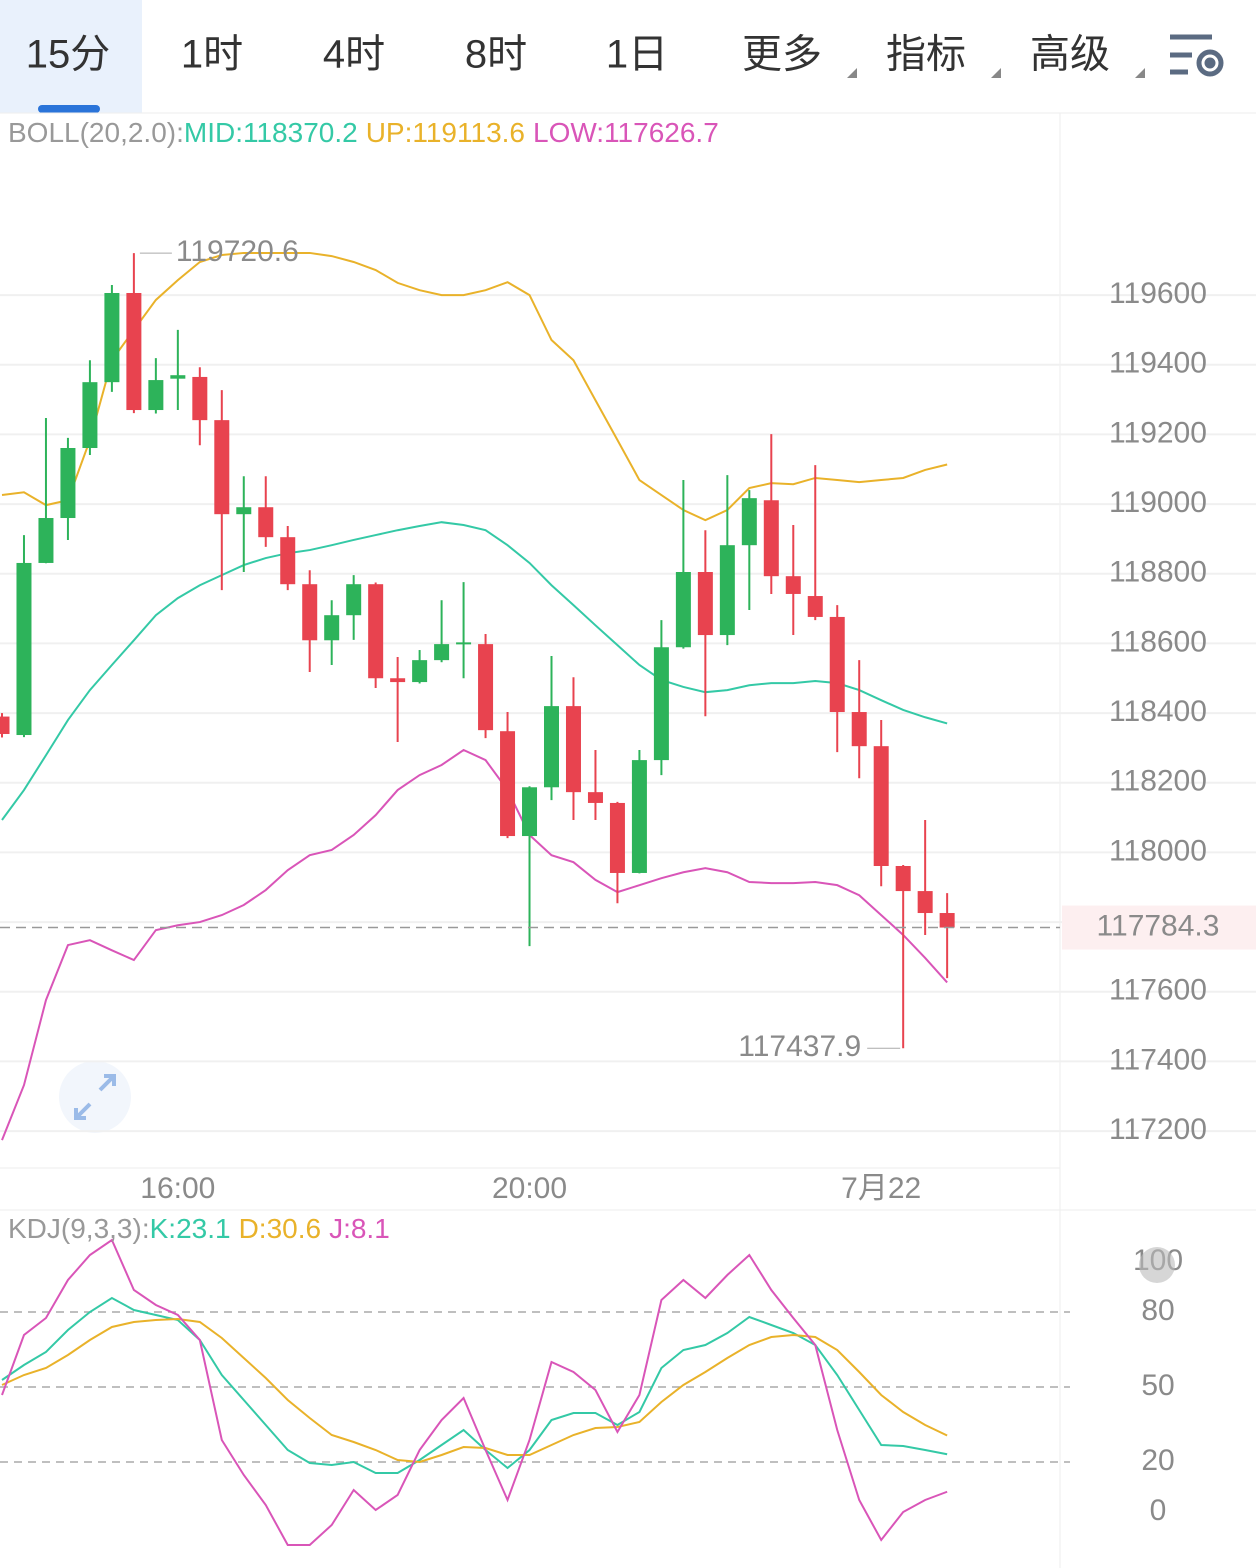  What do you see at coordinates (496, 55) in the screenshot?
I see `tab: 8时` at bounding box center [496, 55].